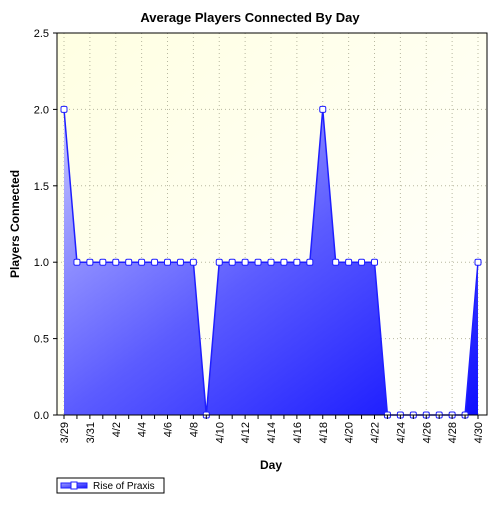 The width and height of the screenshot is (500, 505). What do you see at coordinates (15, 224) in the screenshot?
I see `y-axis-label: Players Connected` at bounding box center [15, 224].